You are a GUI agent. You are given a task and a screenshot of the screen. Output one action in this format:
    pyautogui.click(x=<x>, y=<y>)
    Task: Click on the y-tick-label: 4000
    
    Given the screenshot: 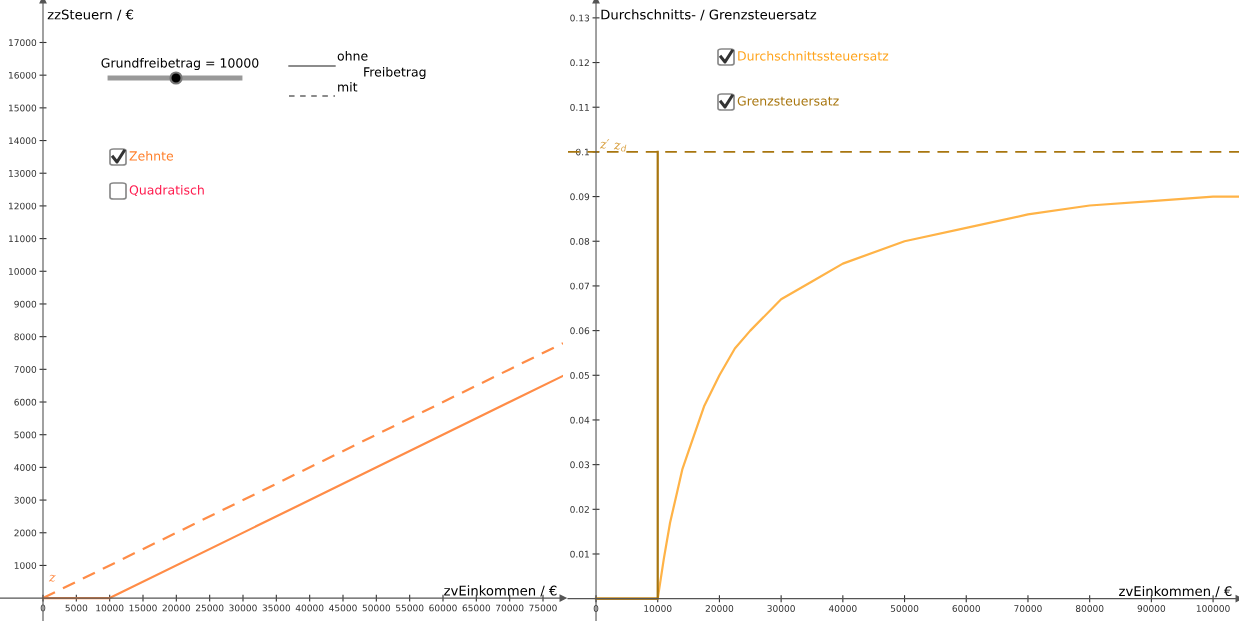 What is the action you would take?
    pyautogui.click(x=25, y=467)
    